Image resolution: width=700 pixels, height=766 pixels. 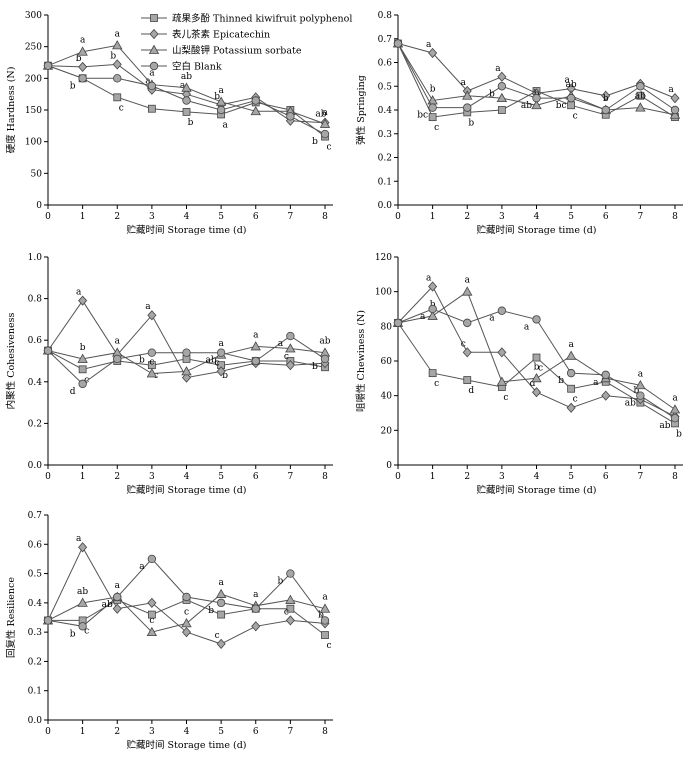 What do you see at coordinates (180, 624) in the screenshot?
I see `axes: 0.0 0.1 0.2 0.3 0.4 0.5 0.6 0.7 0 1 2 3 4 5 6 7 8` at bounding box center [180, 624].